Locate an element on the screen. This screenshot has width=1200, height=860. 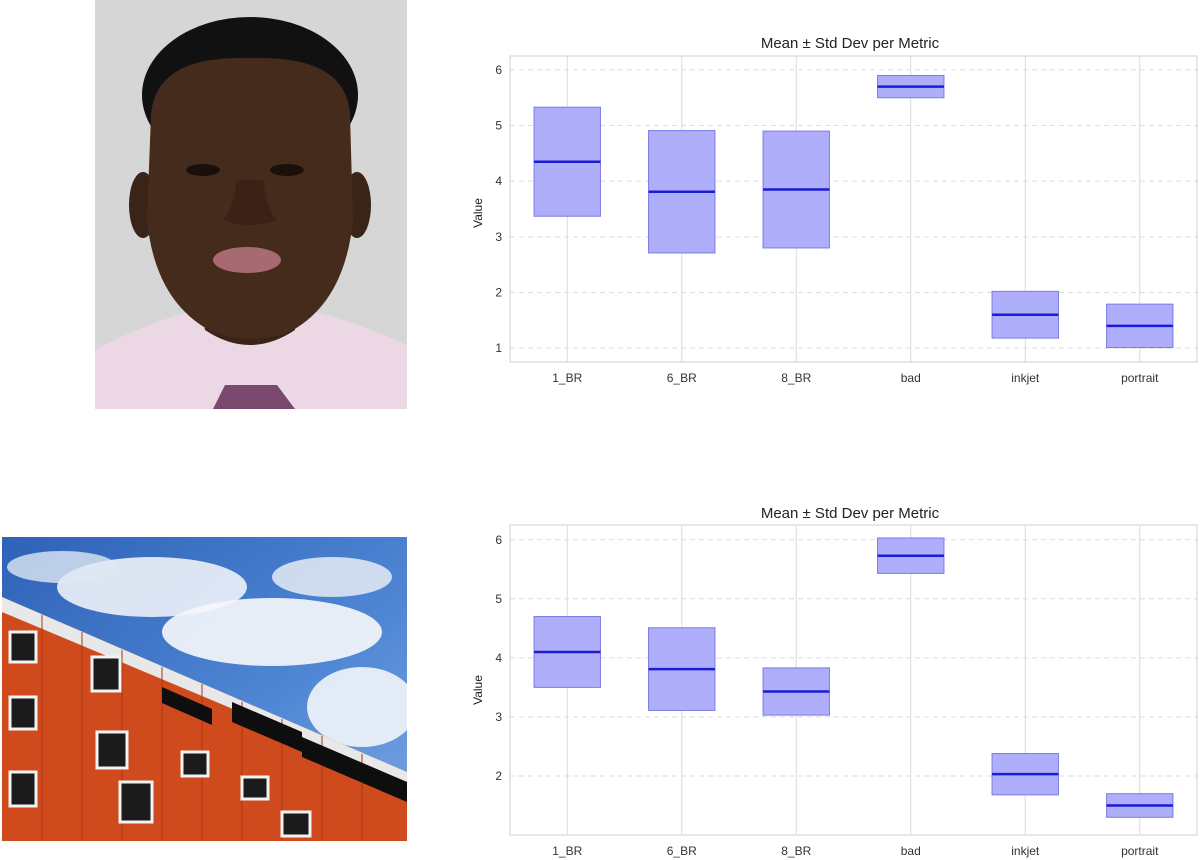
portrait-photo is located at coordinates (251, 204).